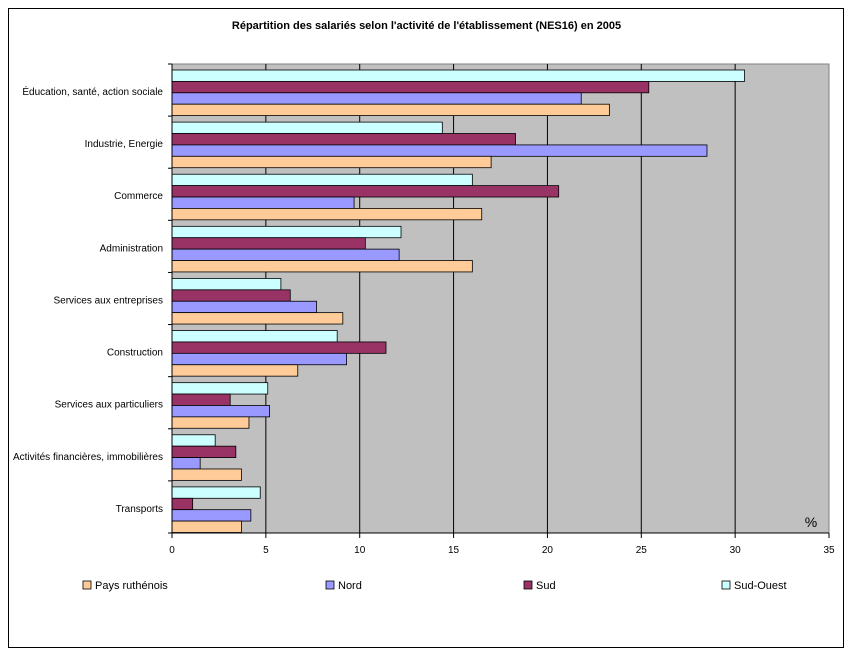 Image resolution: width=853 pixels, height=648 pixels. I want to click on unit-label: %, so click(811, 522).